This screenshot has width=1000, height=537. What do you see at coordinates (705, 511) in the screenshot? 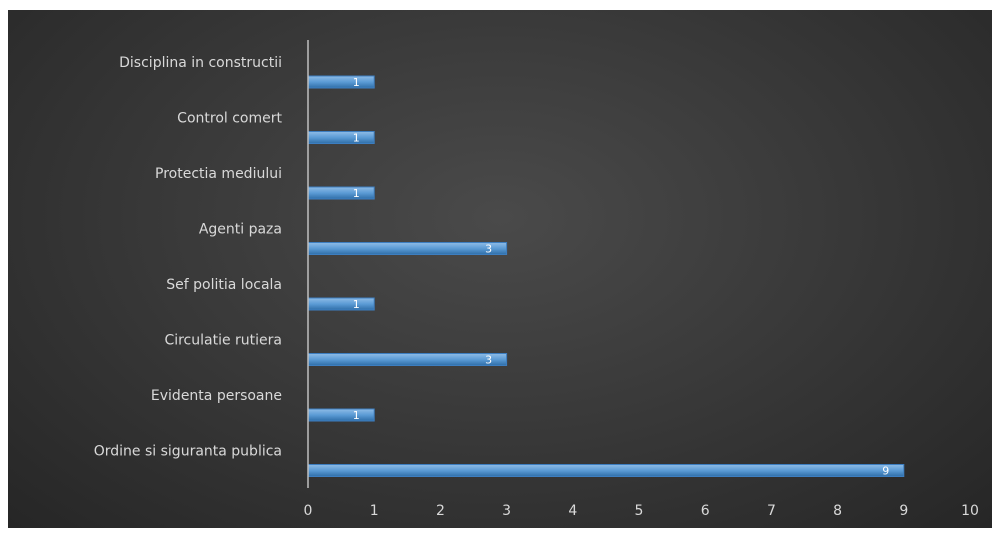
I see `x-tick-label: 6` at bounding box center [705, 511].